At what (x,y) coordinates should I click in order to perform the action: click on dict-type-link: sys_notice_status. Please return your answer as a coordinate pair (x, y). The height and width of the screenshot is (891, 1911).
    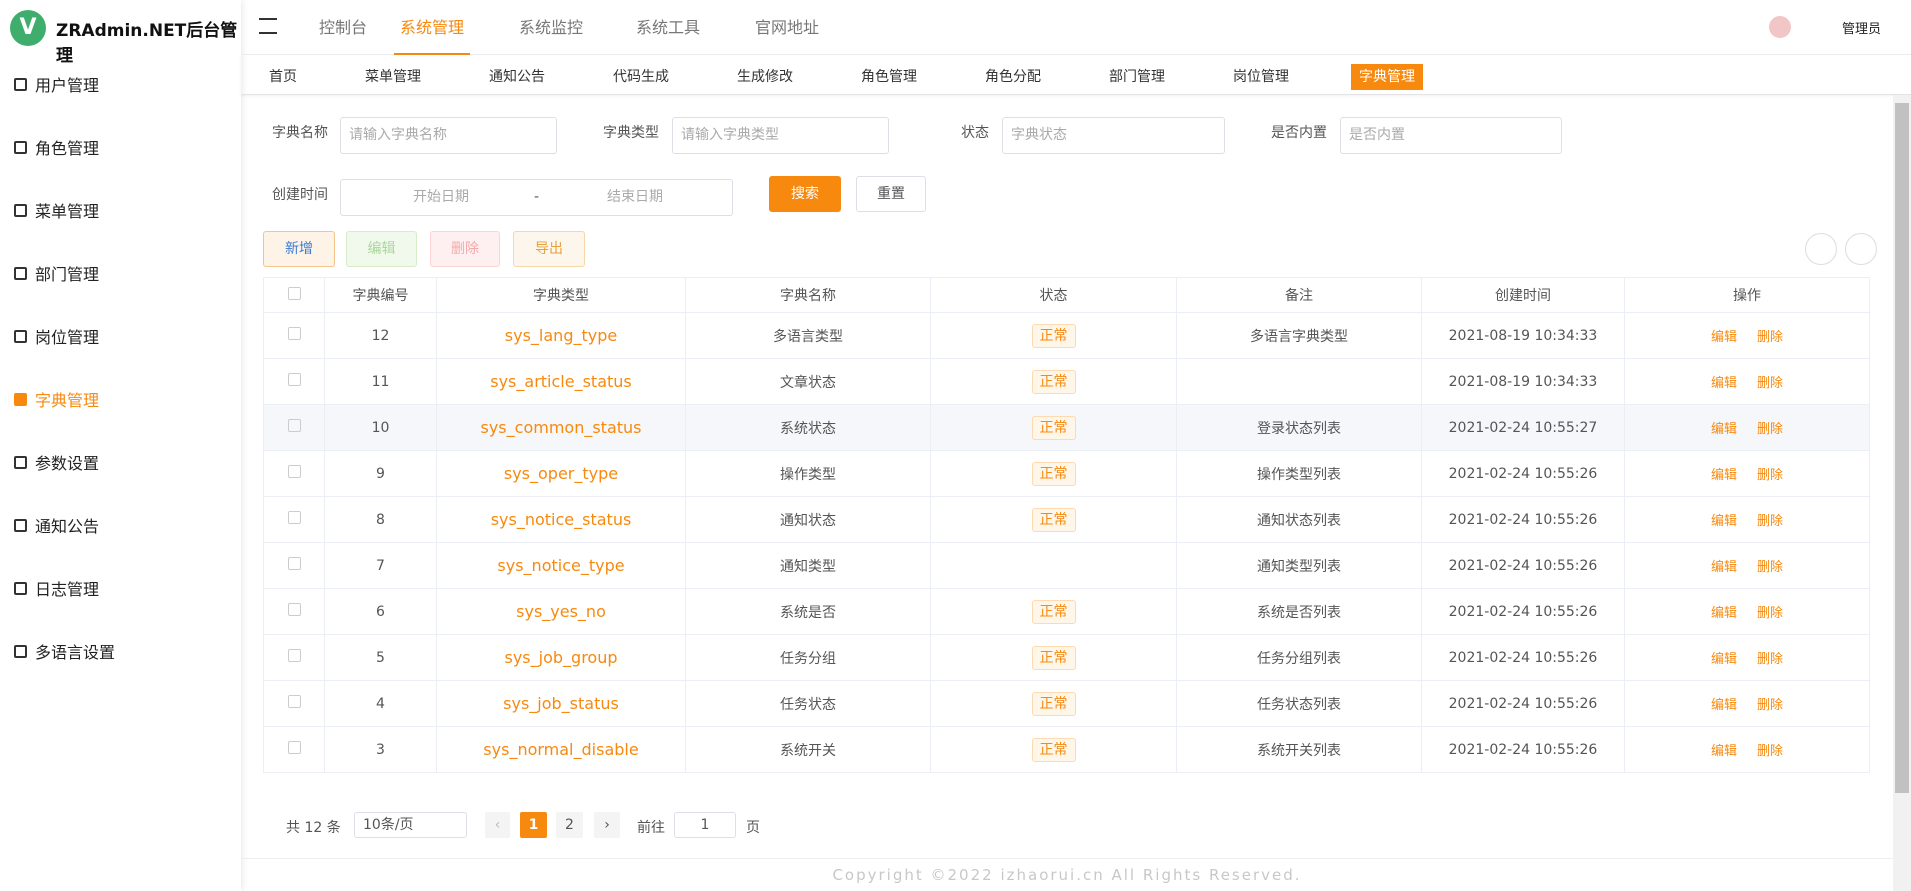
    Looking at the image, I should click on (561, 519).